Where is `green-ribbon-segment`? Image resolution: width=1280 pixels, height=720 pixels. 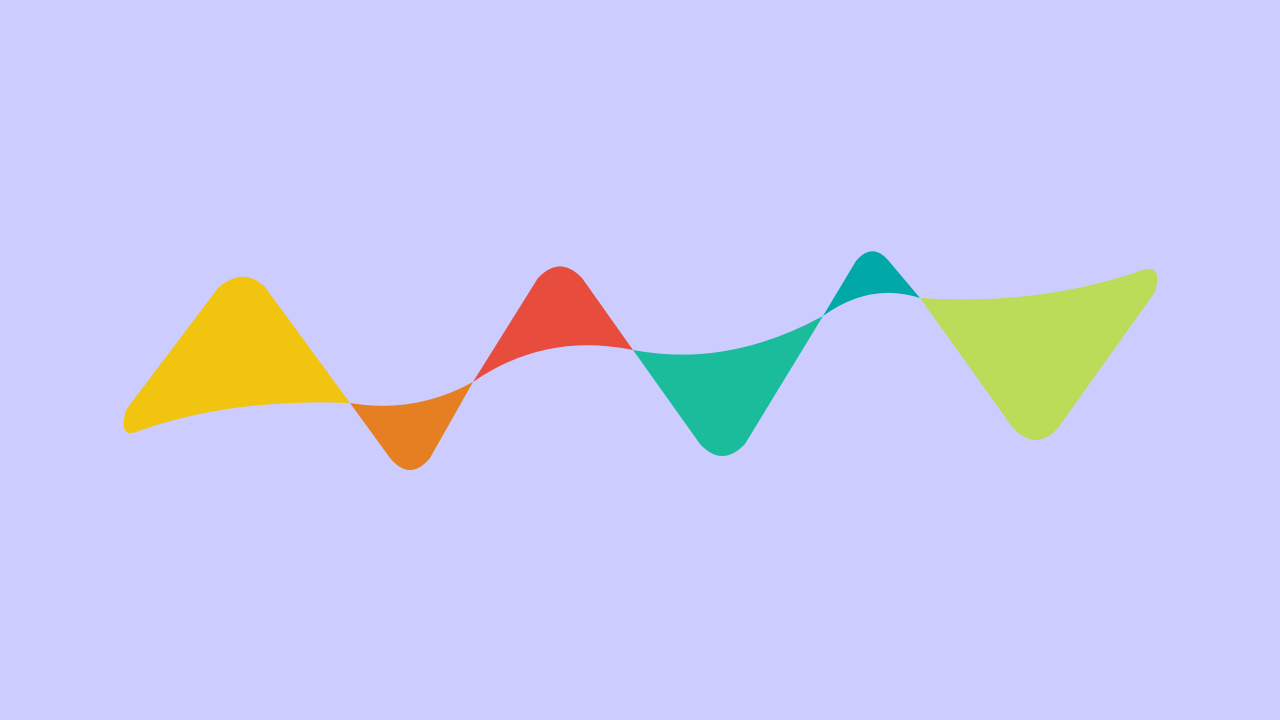
green-ribbon-segment is located at coordinates (728, 386).